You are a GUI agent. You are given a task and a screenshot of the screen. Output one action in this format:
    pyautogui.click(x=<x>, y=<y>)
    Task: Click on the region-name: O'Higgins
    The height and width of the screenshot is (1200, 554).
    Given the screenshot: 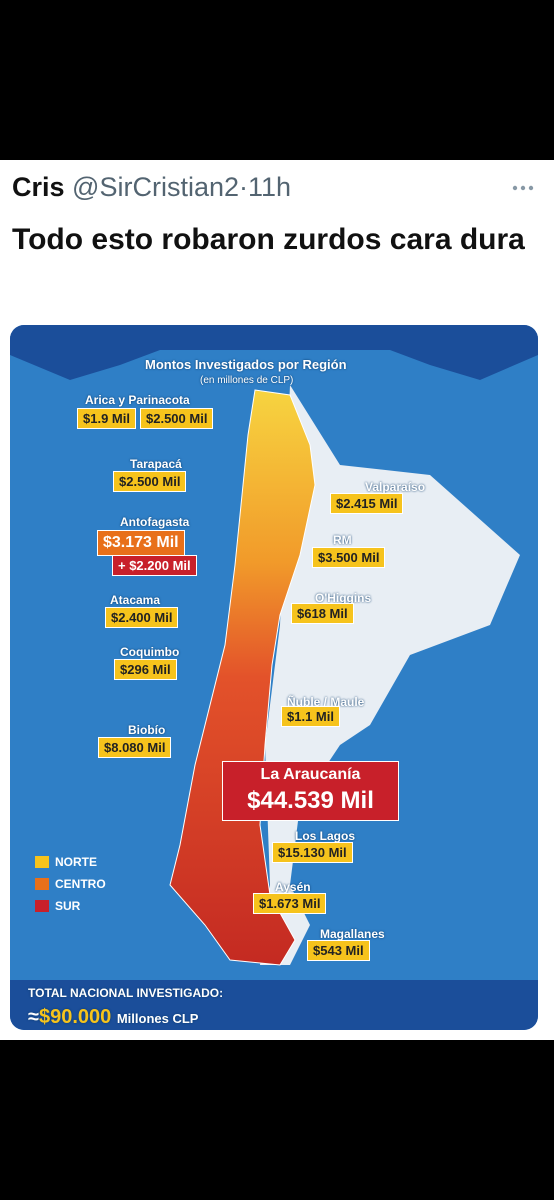 What is the action you would take?
    pyautogui.click(x=343, y=598)
    